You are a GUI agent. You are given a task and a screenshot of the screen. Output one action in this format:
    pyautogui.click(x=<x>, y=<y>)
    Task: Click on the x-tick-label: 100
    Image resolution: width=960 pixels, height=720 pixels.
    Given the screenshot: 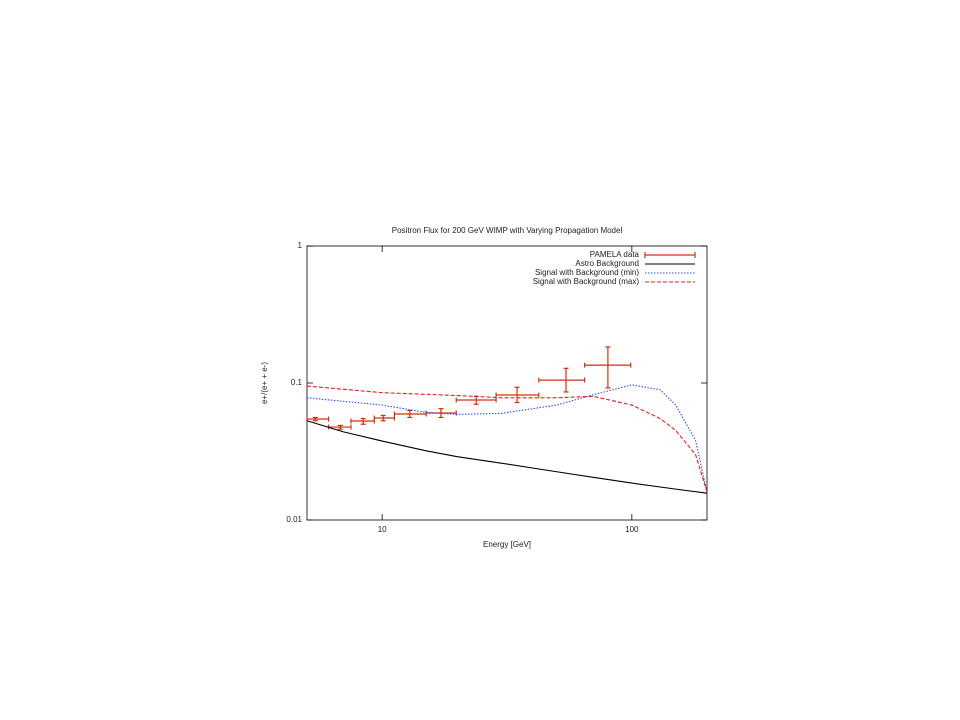 What is the action you would take?
    pyautogui.click(x=632, y=529)
    